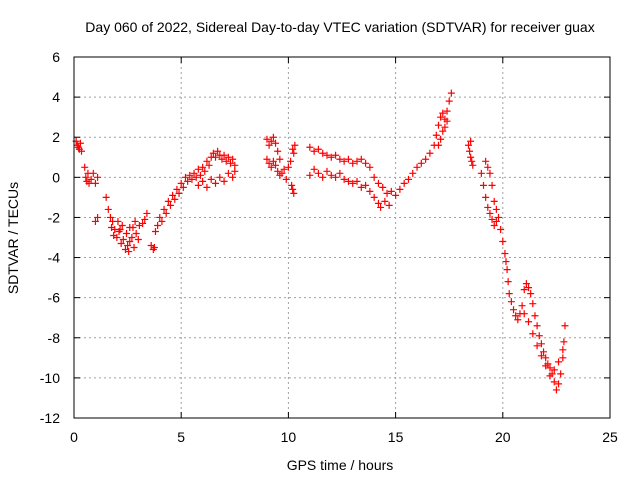 The height and width of the screenshot is (480, 640). I want to click on x-tick-label: 20, so click(503, 437).